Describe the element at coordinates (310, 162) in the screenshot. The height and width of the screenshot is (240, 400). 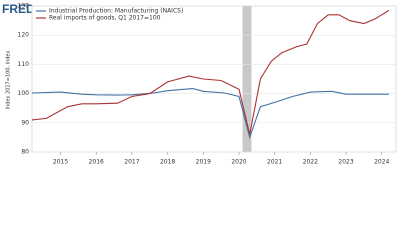
I see `x-tick-label: 2022` at that location.